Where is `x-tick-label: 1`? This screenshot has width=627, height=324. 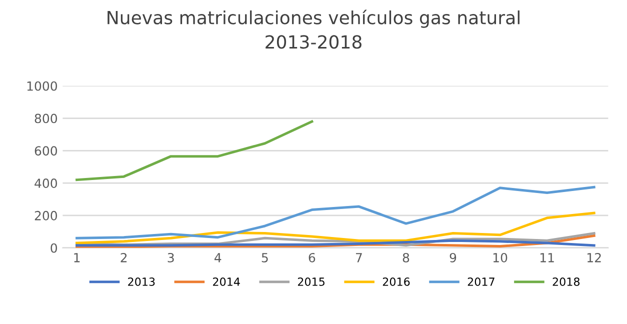
x-tick-label: 1 is located at coordinates (77, 257).